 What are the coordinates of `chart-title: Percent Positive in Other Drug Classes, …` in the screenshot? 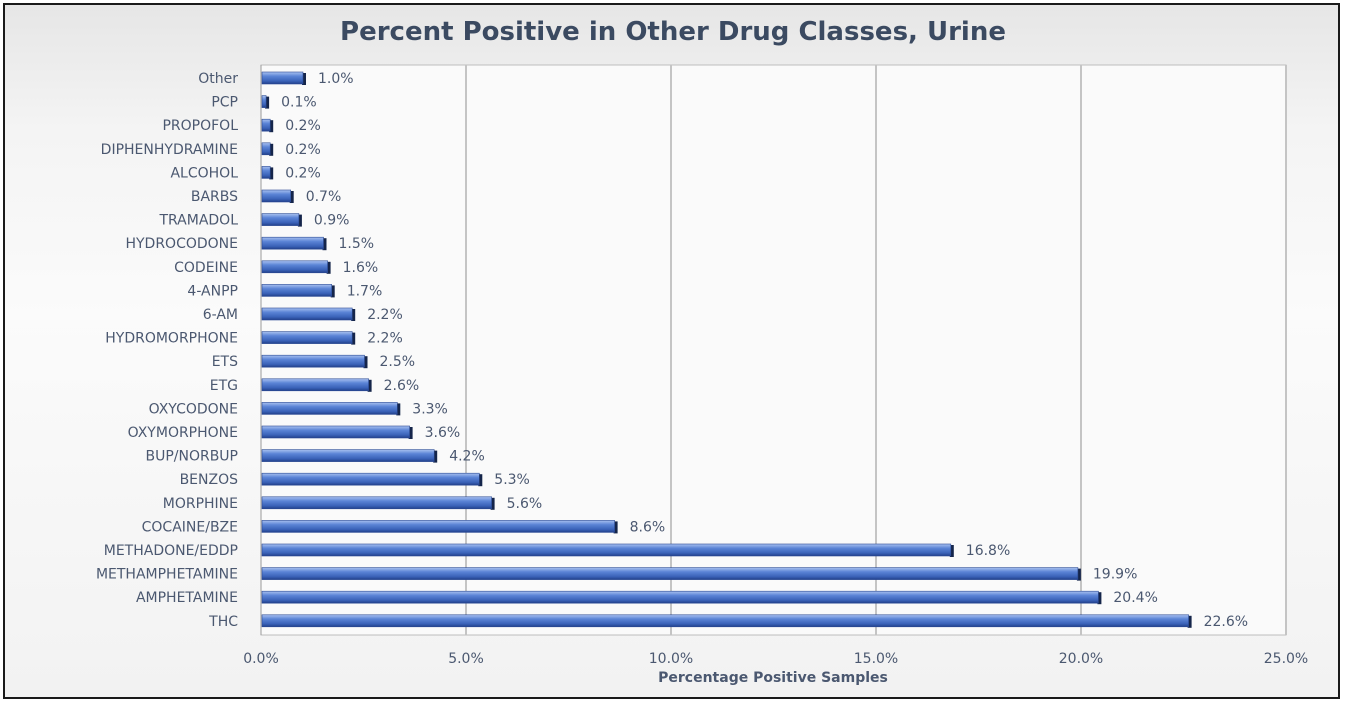 It's located at (673, 32).